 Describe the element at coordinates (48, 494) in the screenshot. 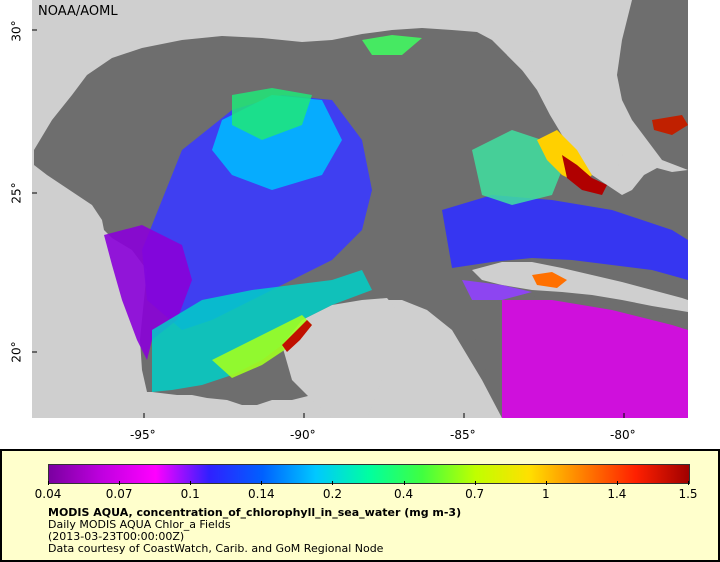

I see `colorbar-tick-label: 0.04` at that location.